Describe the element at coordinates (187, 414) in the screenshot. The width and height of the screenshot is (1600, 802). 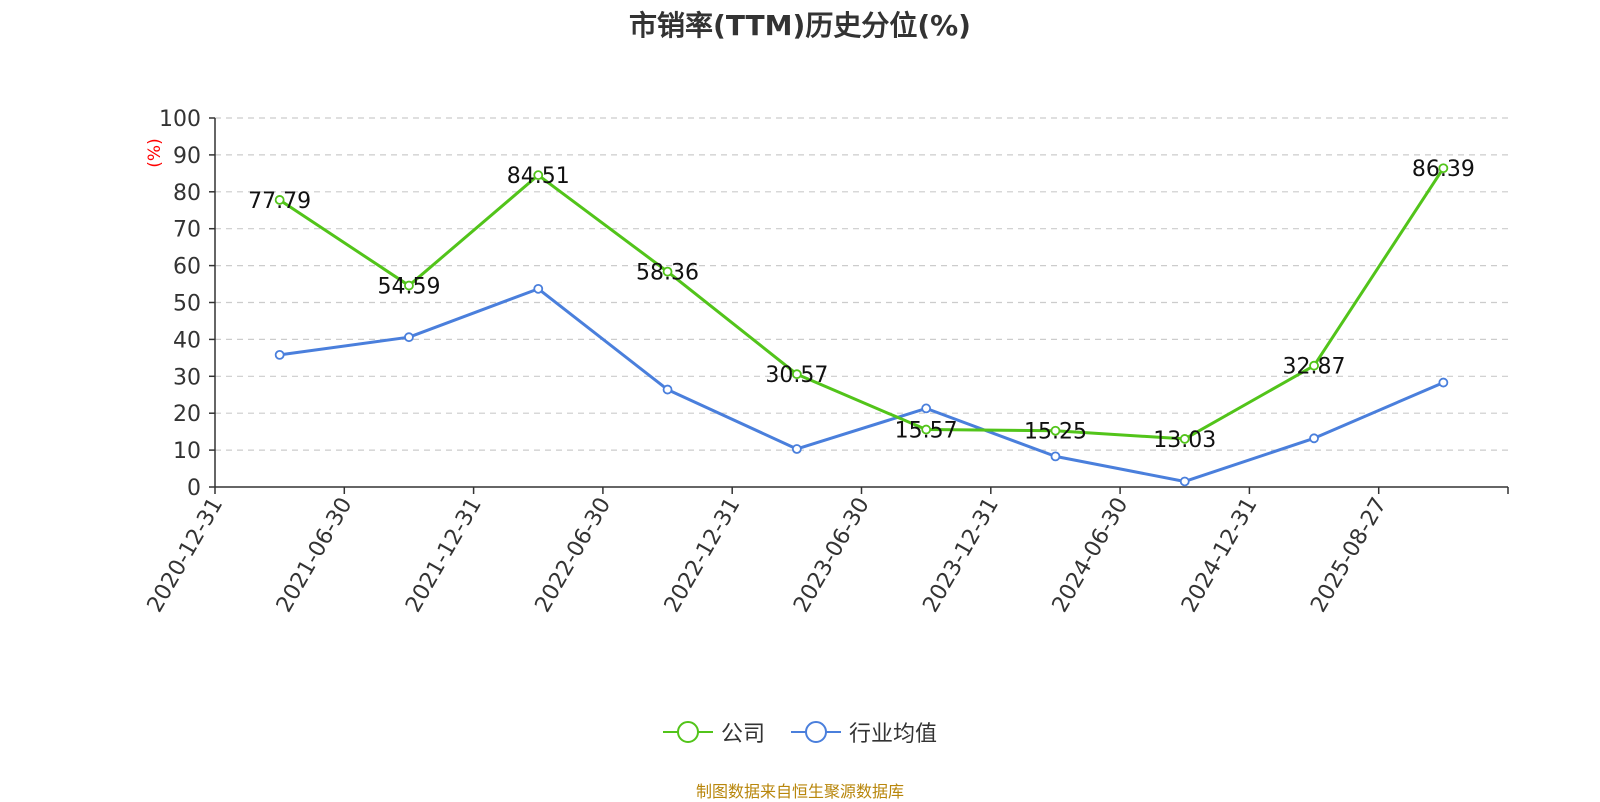
I see `y-tick-label: 20` at that location.